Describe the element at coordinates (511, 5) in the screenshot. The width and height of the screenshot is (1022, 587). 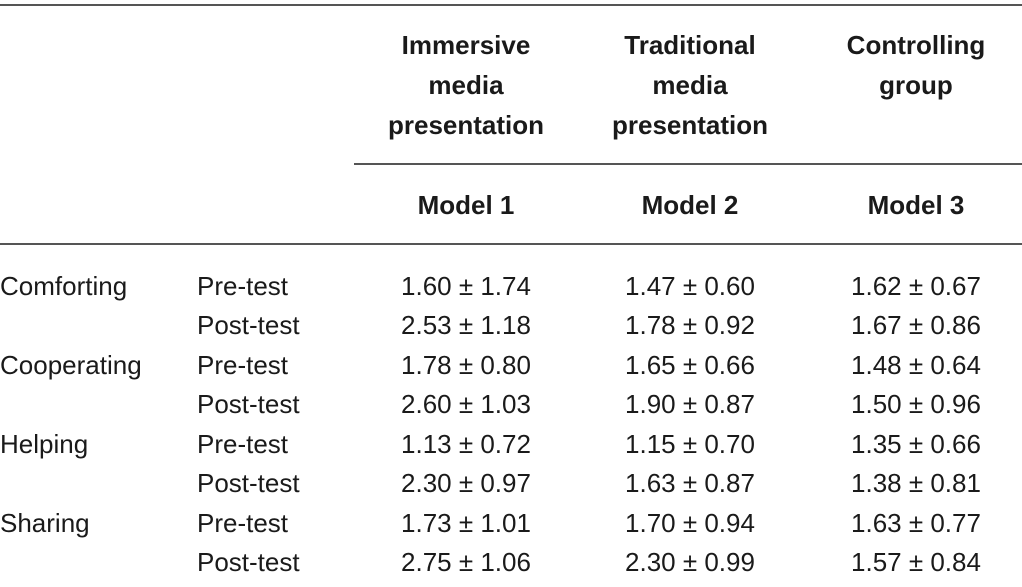
I see `top-rule` at that location.